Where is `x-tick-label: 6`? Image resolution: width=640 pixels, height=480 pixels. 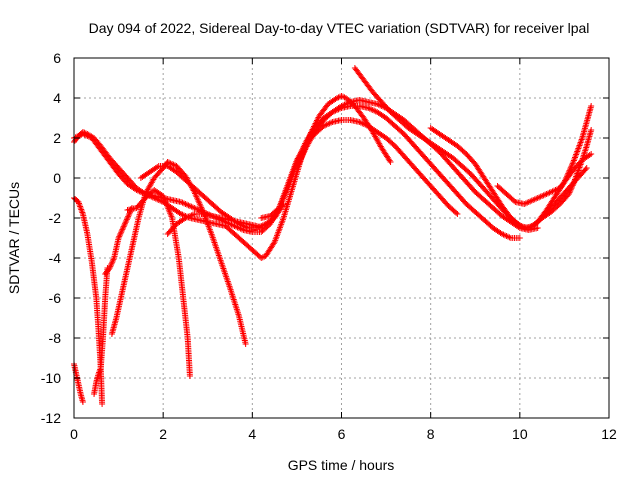 x-tick-label: 6 is located at coordinates (342, 434).